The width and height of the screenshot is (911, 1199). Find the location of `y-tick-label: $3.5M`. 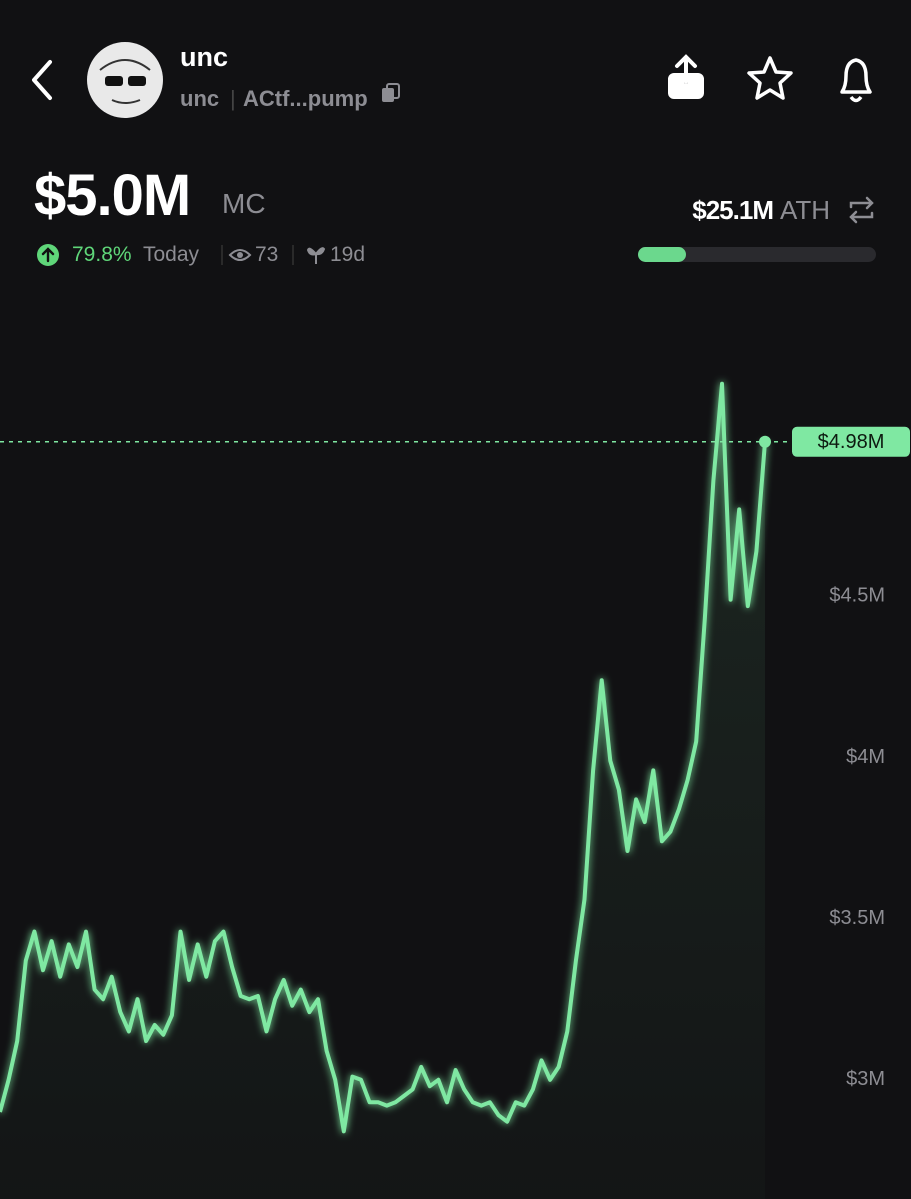

y-tick-label: $3.5M is located at coordinates (857, 918).